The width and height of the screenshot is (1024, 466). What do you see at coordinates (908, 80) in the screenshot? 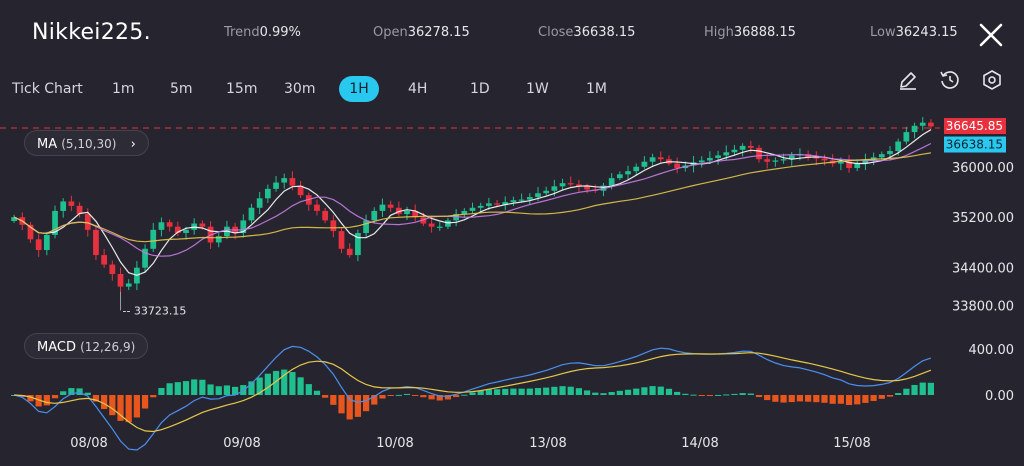
I see `pencil-icon` at bounding box center [908, 80].